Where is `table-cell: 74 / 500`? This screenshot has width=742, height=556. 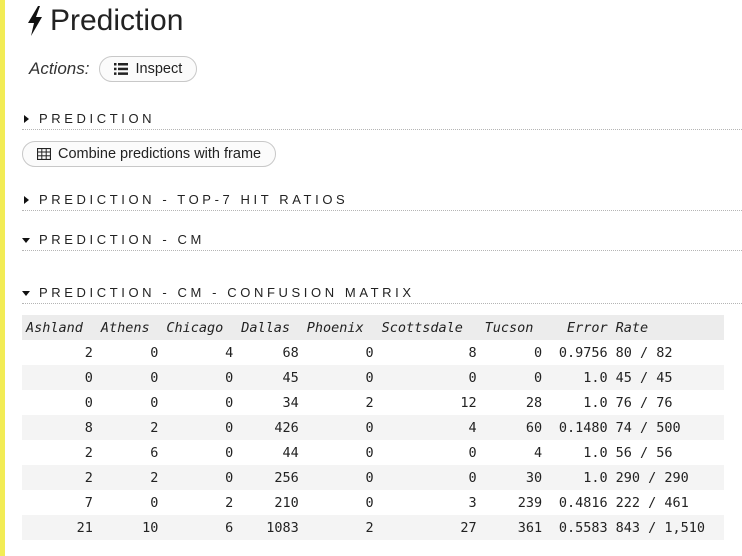
table-cell: 74 / 500 is located at coordinates (667, 427).